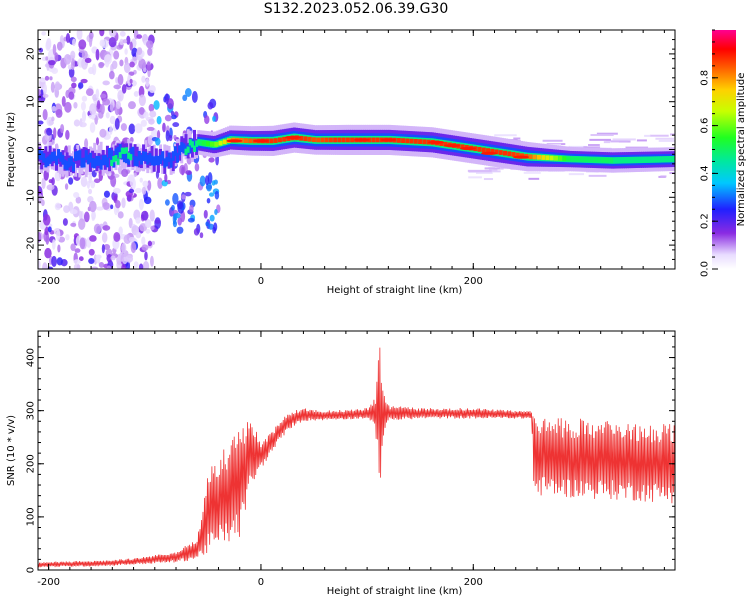  I want to click on colorbar-tick-label: 0.4, so click(705, 173).